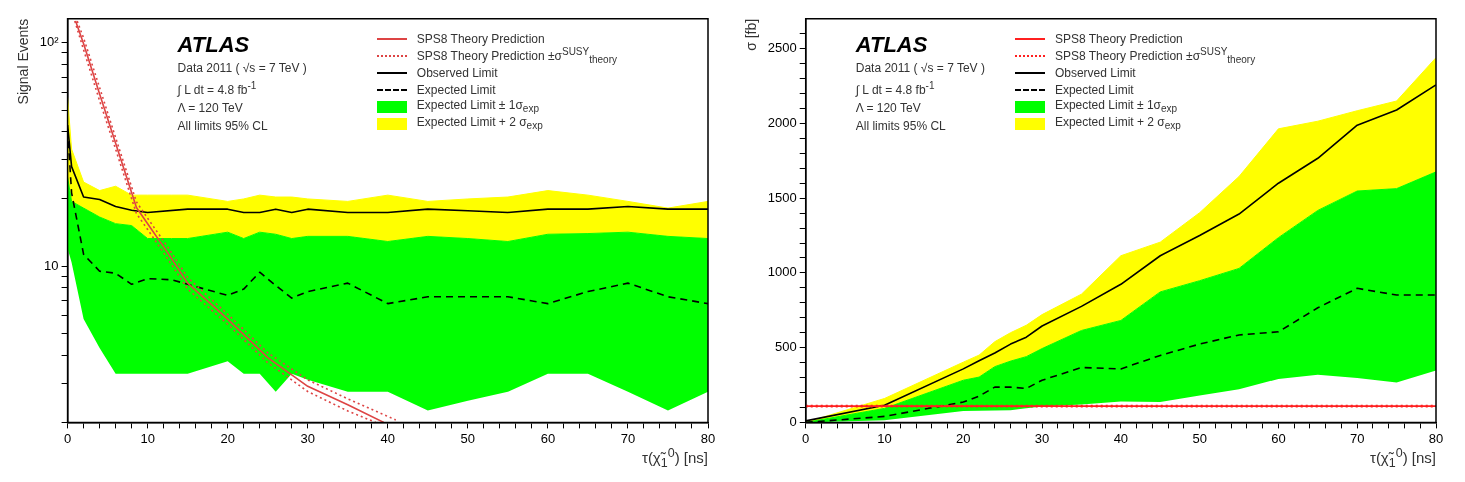 This screenshot has width=1465, height=482. Describe the element at coordinates (751, 34) in the screenshot. I see `y-axis-title: σ [fb]` at that location.